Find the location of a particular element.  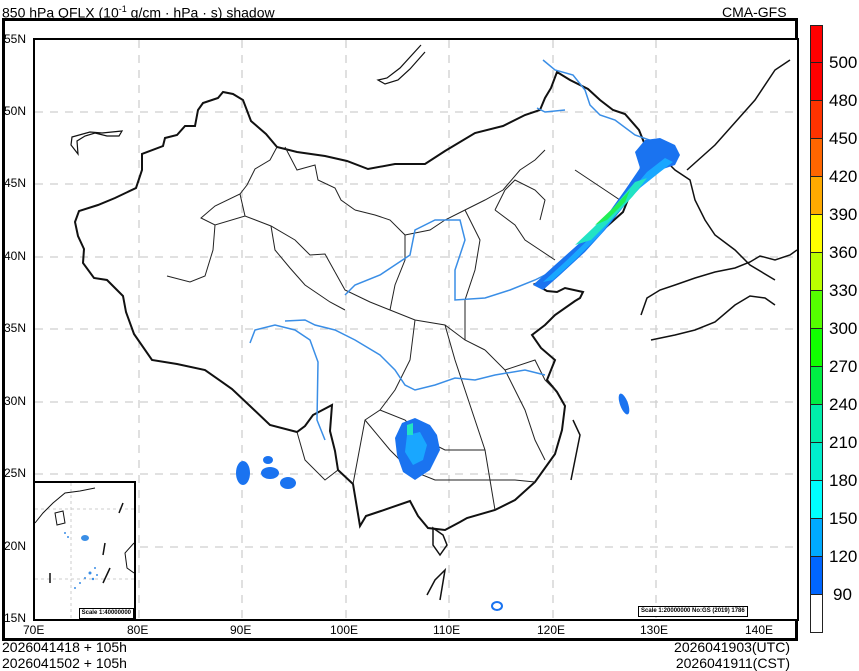

colorbar-label: 210 is located at coordinates (843, 442).